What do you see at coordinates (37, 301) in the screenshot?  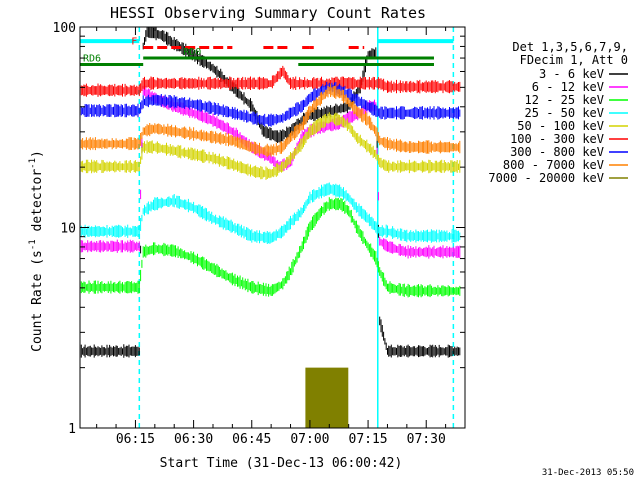 I see `y-axis-label-main: Count Rate (s` at bounding box center [37, 301].